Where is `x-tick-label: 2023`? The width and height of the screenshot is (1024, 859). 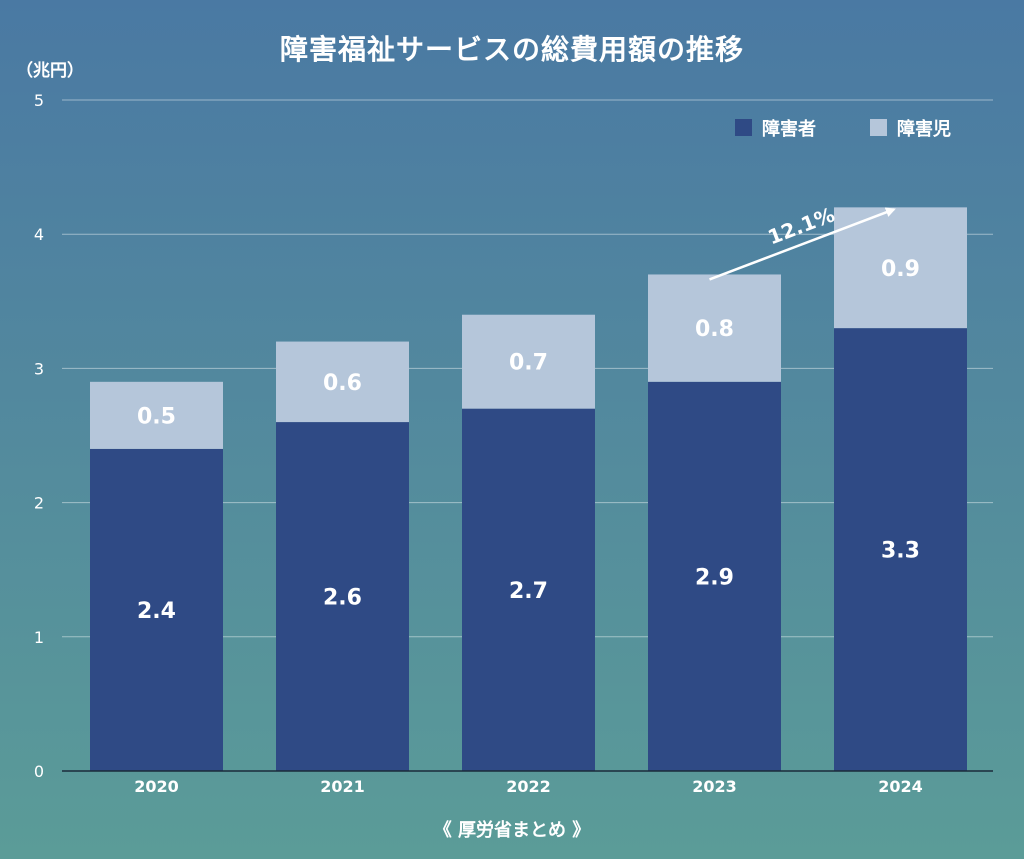
x-tick-label: 2023 is located at coordinates (714, 786).